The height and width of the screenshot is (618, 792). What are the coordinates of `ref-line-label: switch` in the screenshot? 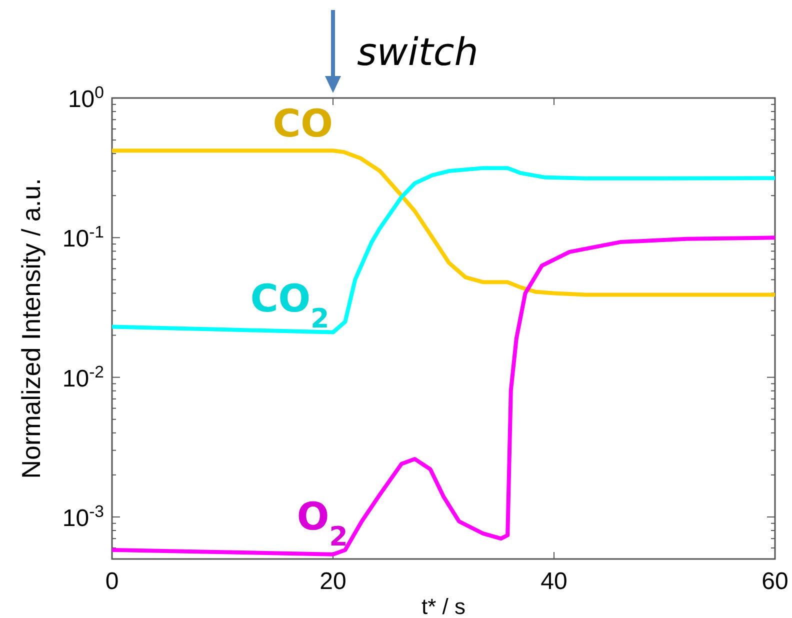 It's located at (417, 52).